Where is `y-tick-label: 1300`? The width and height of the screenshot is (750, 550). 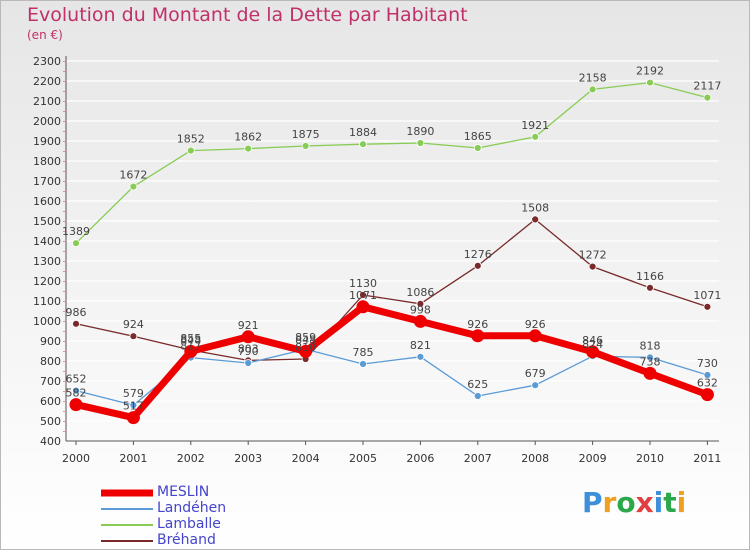 y-tick-label: 1300 is located at coordinates (47, 261).